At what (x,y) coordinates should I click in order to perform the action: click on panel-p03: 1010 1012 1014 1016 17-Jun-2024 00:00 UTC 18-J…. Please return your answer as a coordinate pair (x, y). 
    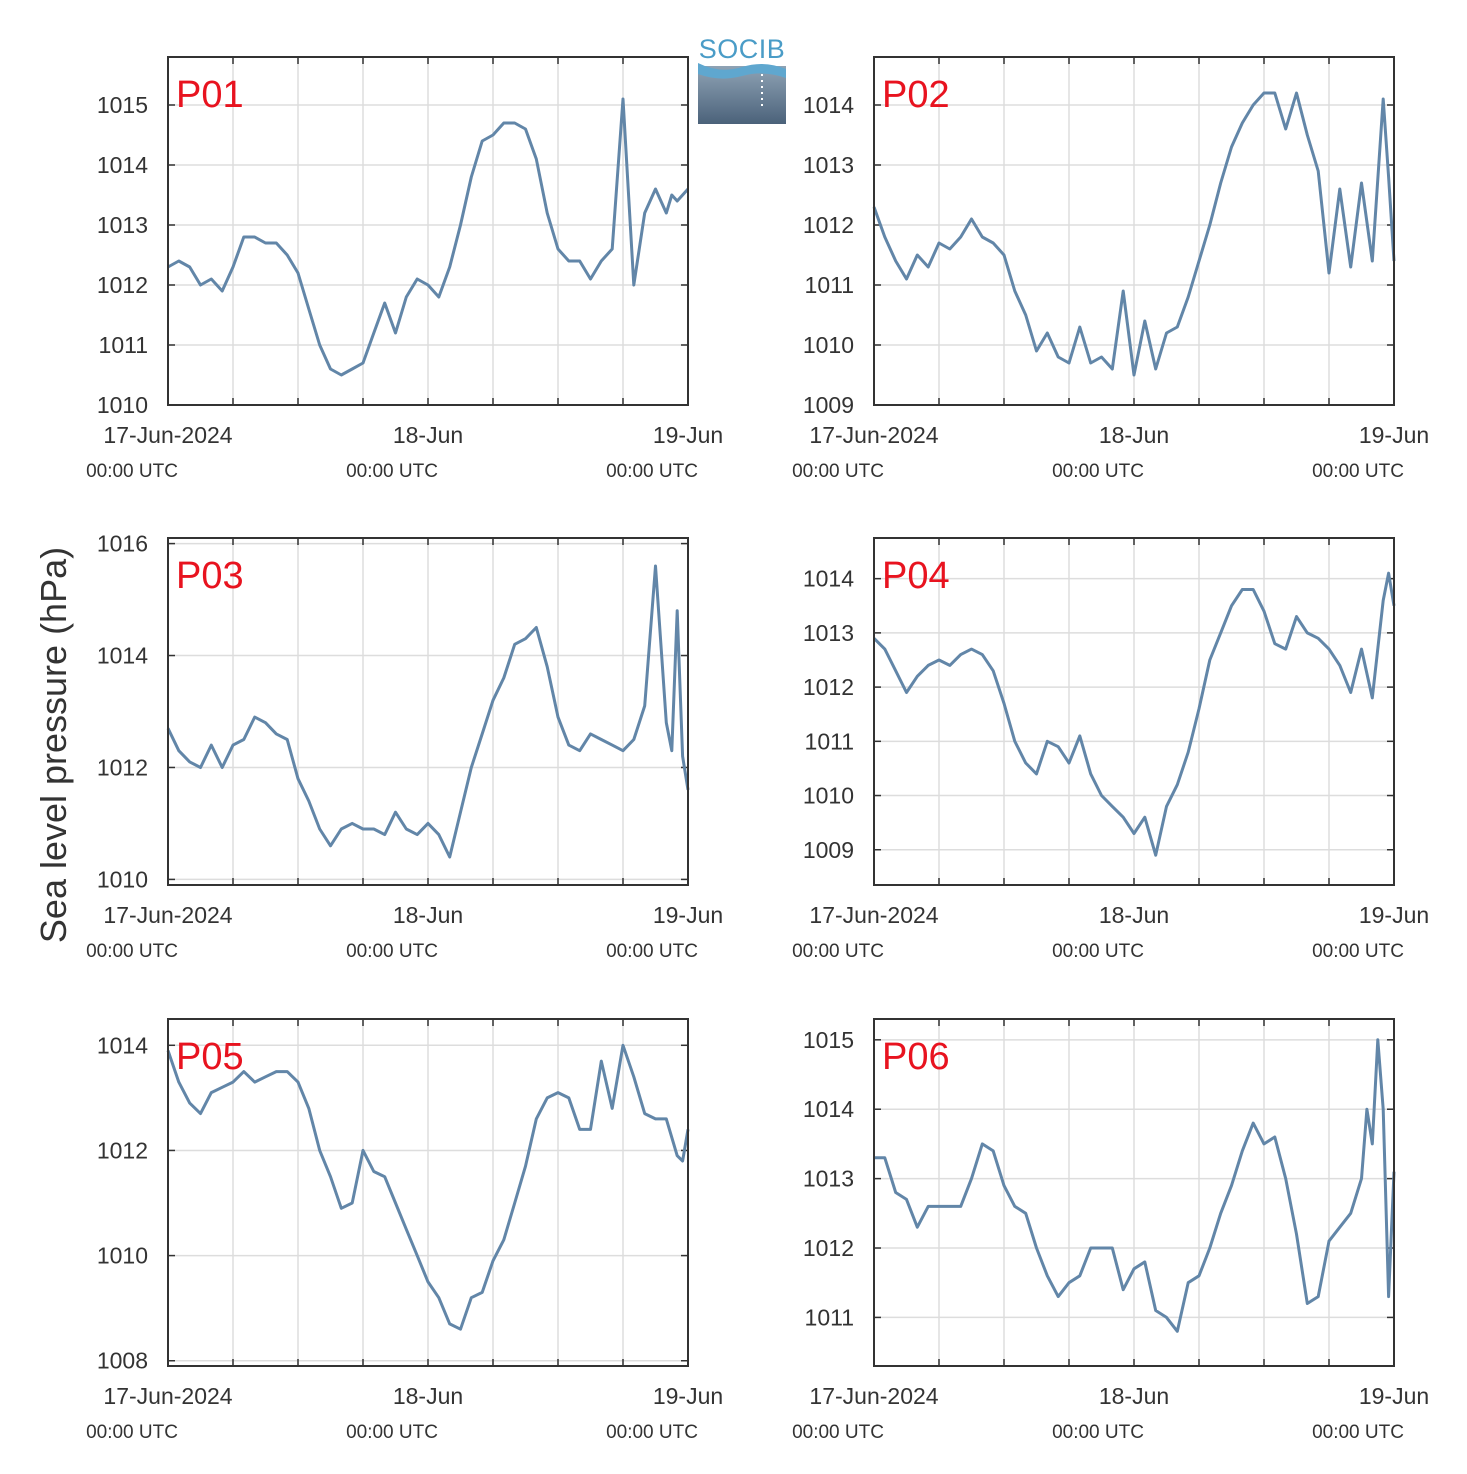
    Looking at the image, I should click on (404, 746).